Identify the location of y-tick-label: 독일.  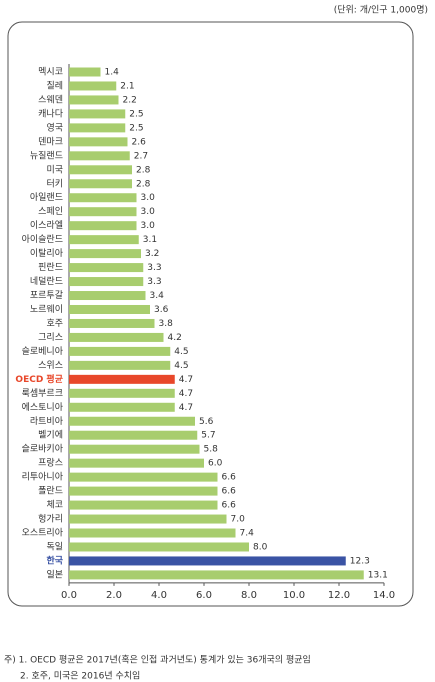
(54, 546).